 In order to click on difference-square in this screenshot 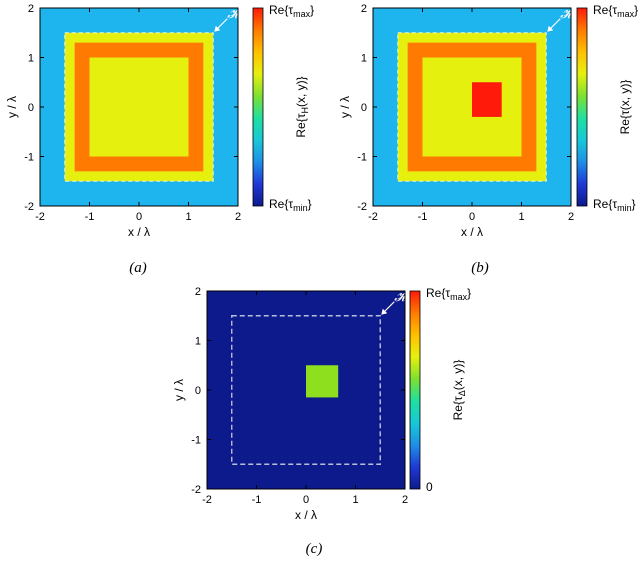, I will do `click(322, 381)`.